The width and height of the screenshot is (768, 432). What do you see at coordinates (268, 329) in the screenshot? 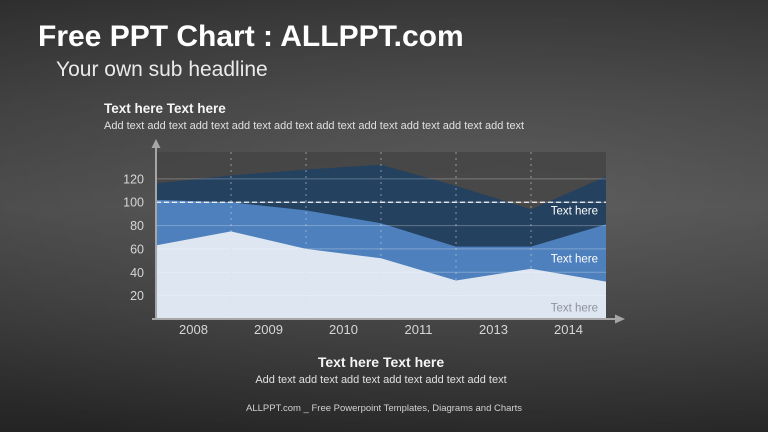
I see `x-tick-label-2009: 2009` at bounding box center [268, 329].